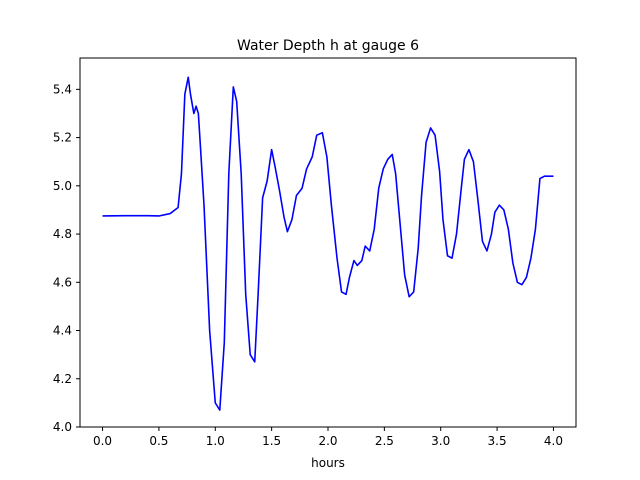  I want to click on x-tick-label: 2.0, so click(327, 441).